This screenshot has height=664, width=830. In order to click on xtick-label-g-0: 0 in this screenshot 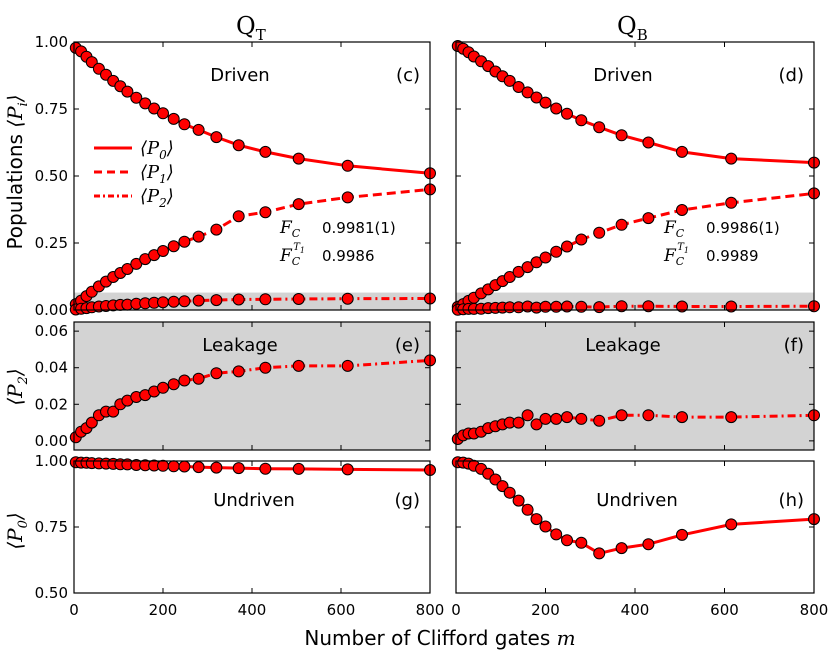, I will do `click(74, 610)`.